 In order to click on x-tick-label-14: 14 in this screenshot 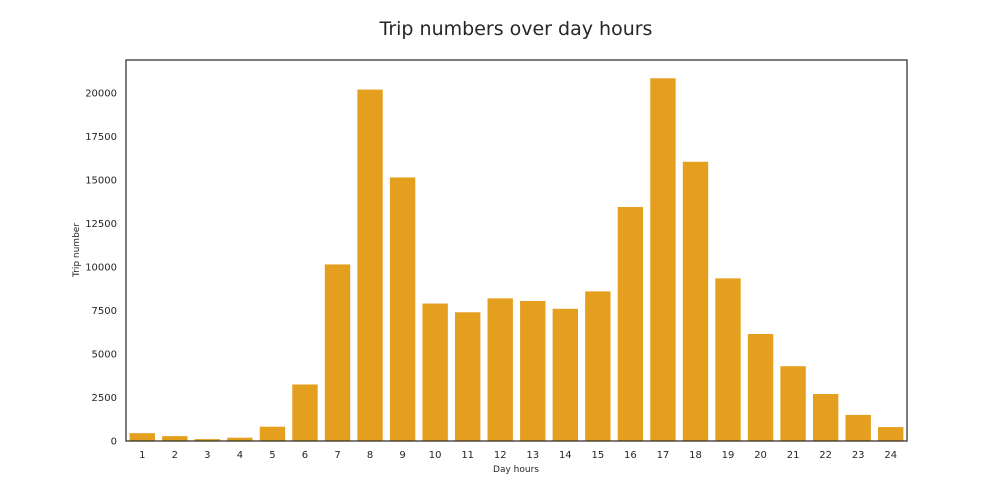, I will do `click(565, 455)`.